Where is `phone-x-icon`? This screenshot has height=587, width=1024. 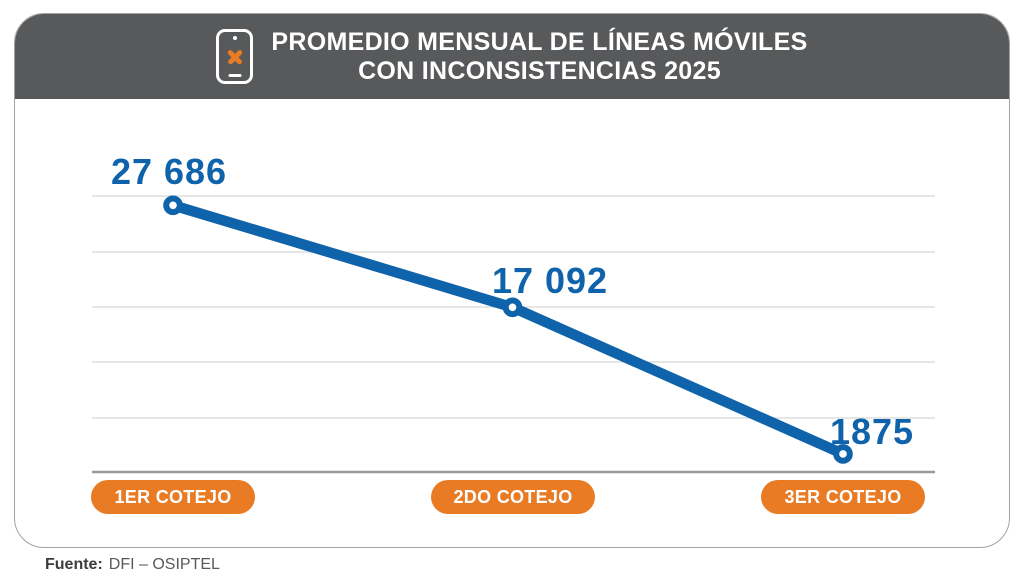
phone-x-icon is located at coordinates (235, 56).